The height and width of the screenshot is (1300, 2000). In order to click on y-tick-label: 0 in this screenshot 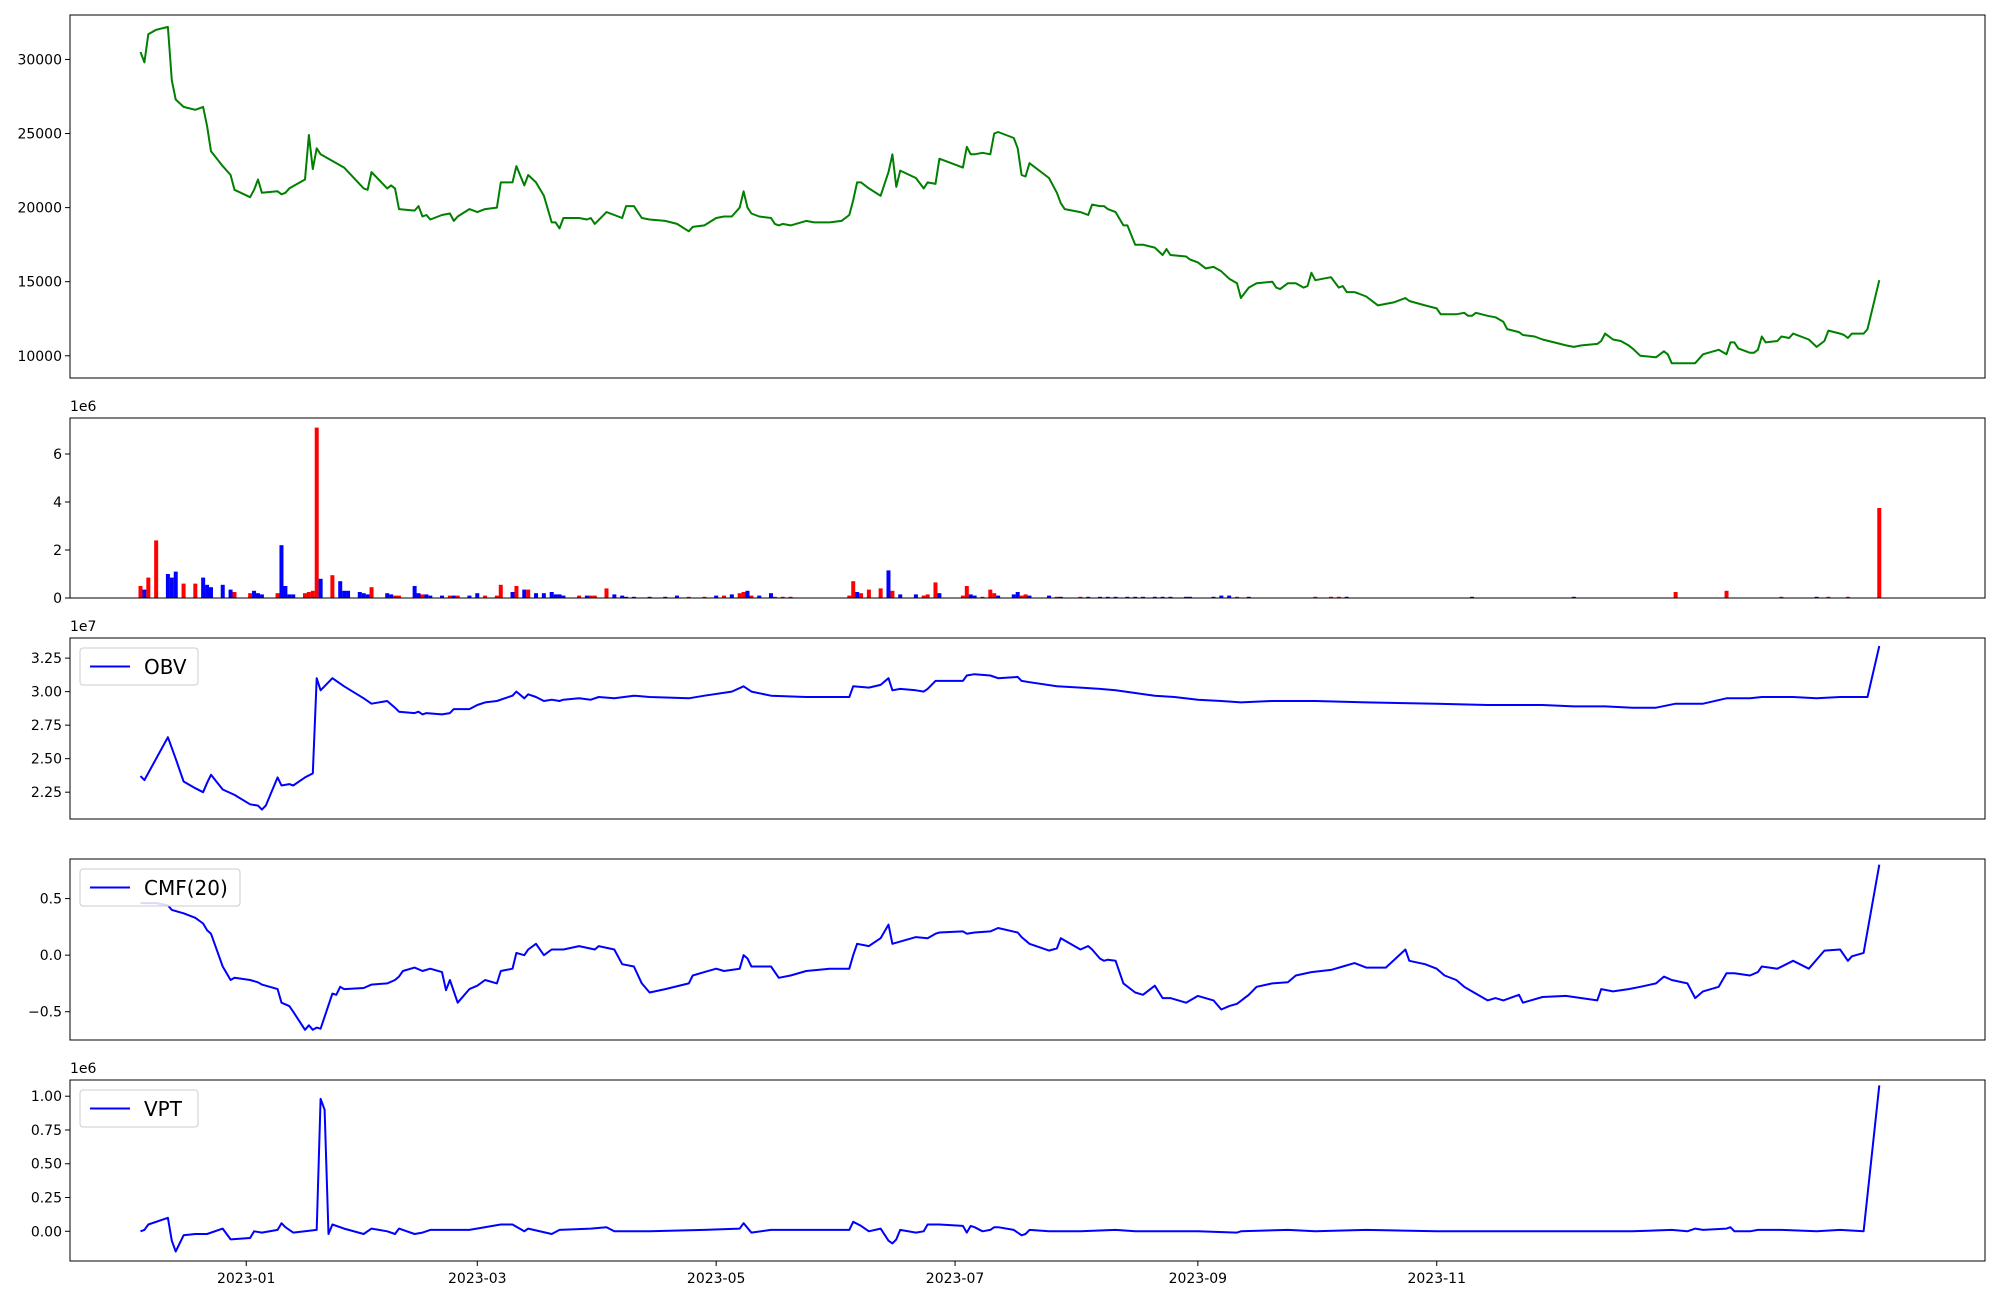, I will do `click(57, 599)`.